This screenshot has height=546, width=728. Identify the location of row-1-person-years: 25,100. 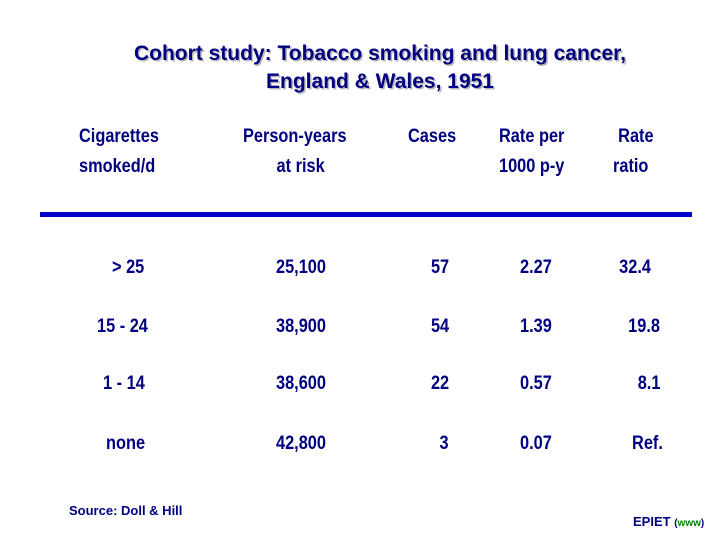
(301, 267).